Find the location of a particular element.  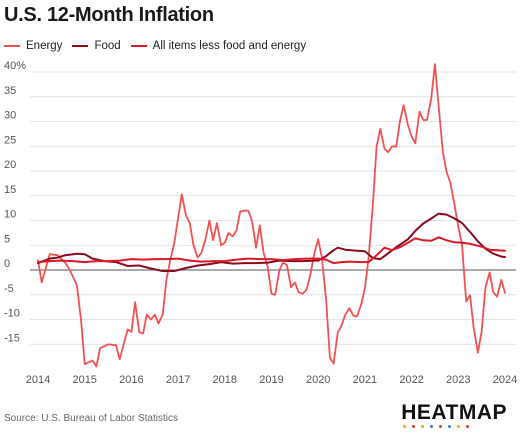

heatmap-logo-dots is located at coordinates (454, 426).